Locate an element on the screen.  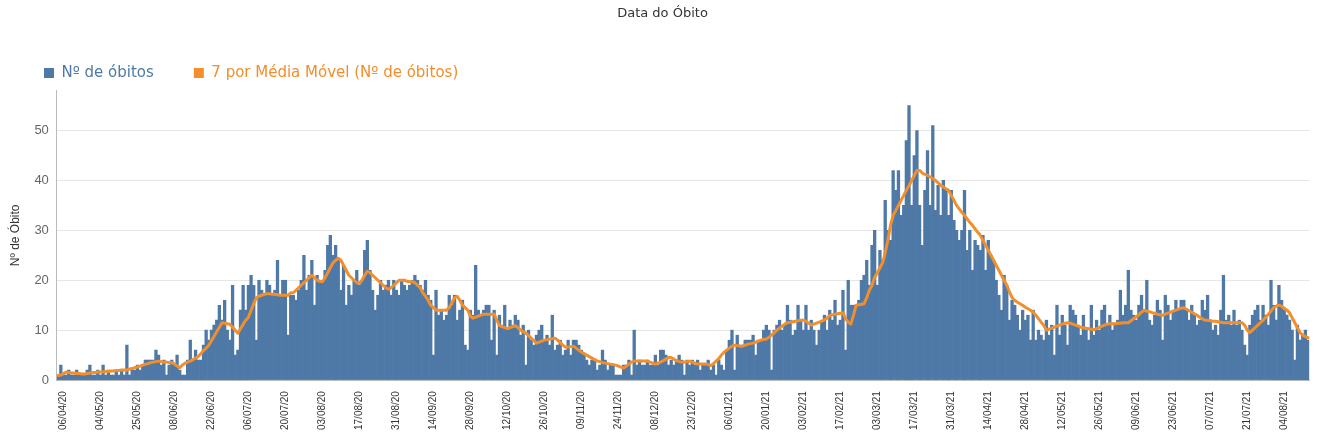
x-tick-label: 03/08/20 is located at coordinates (322, 410).